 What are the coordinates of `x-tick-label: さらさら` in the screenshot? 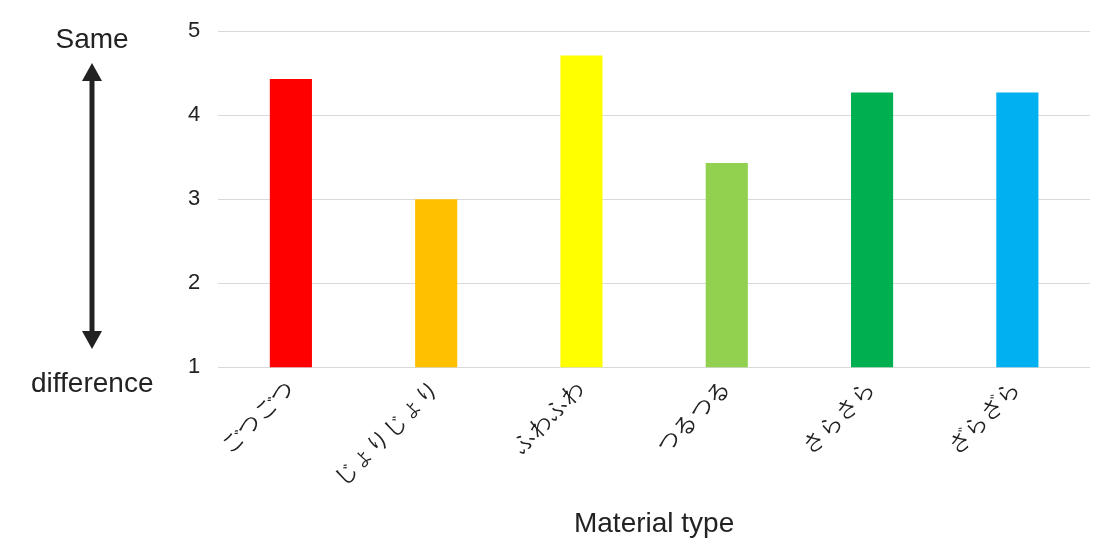 It's located at (838, 416).